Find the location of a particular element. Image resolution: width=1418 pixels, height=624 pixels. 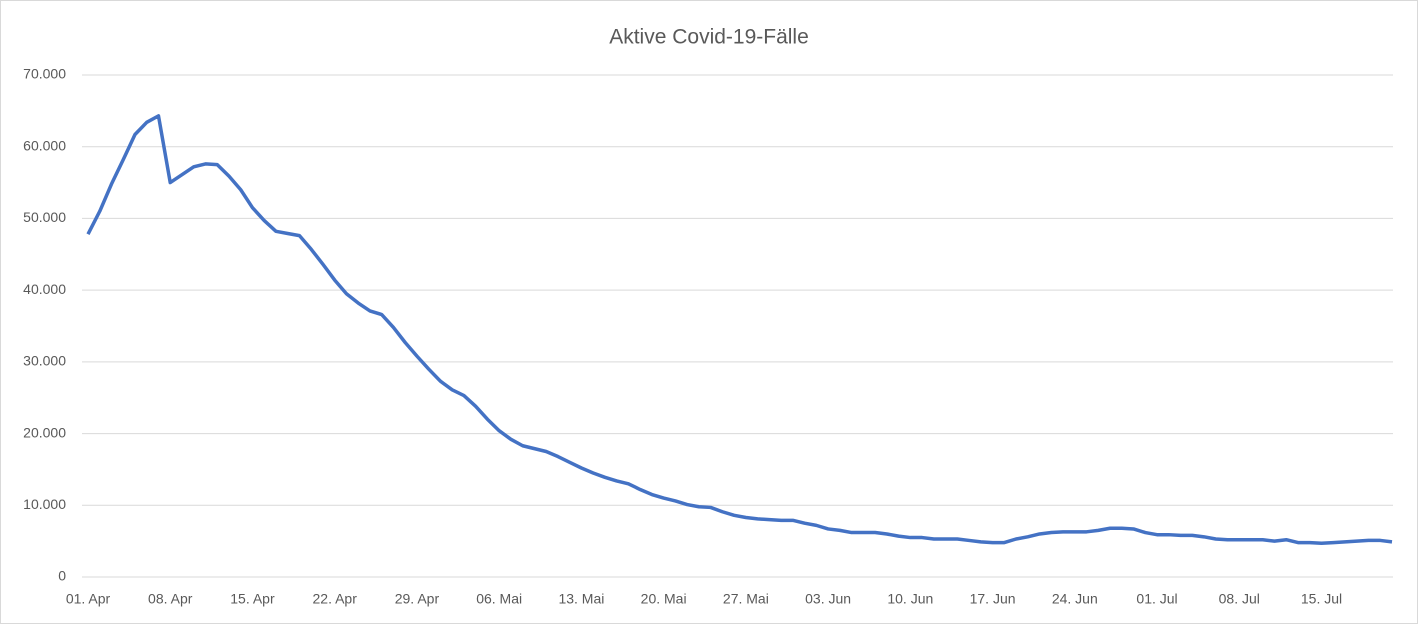

x-tick-label: 20. Mai is located at coordinates (664, 599).